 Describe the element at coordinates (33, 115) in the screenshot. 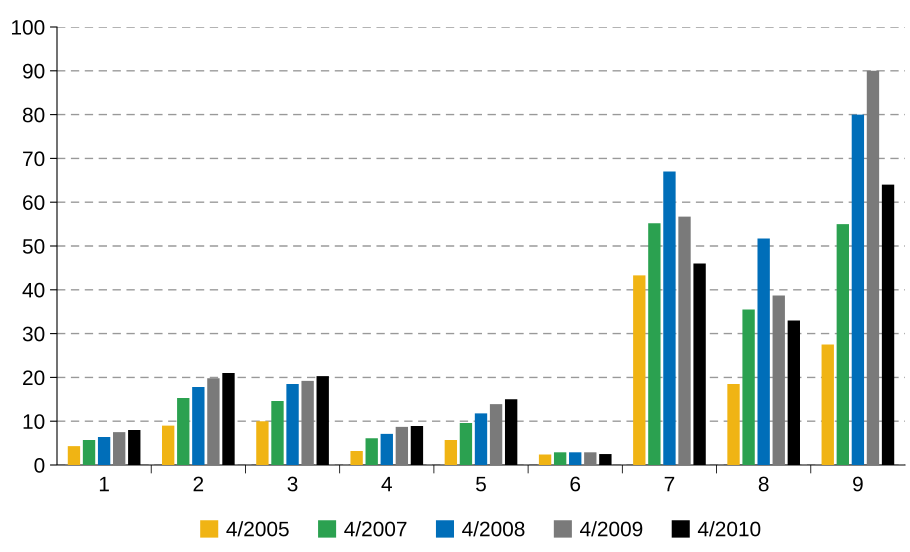

I see `y-tick-label: 80` at that location.